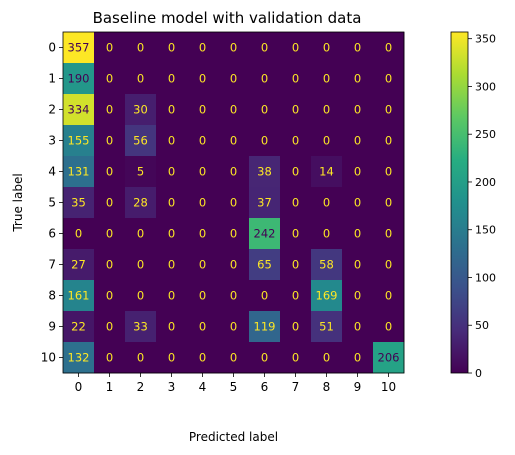 Image resolution: width=515 pixels, height=455 pixels. I want to click on x-tick-label: 1, so click(110, 387).